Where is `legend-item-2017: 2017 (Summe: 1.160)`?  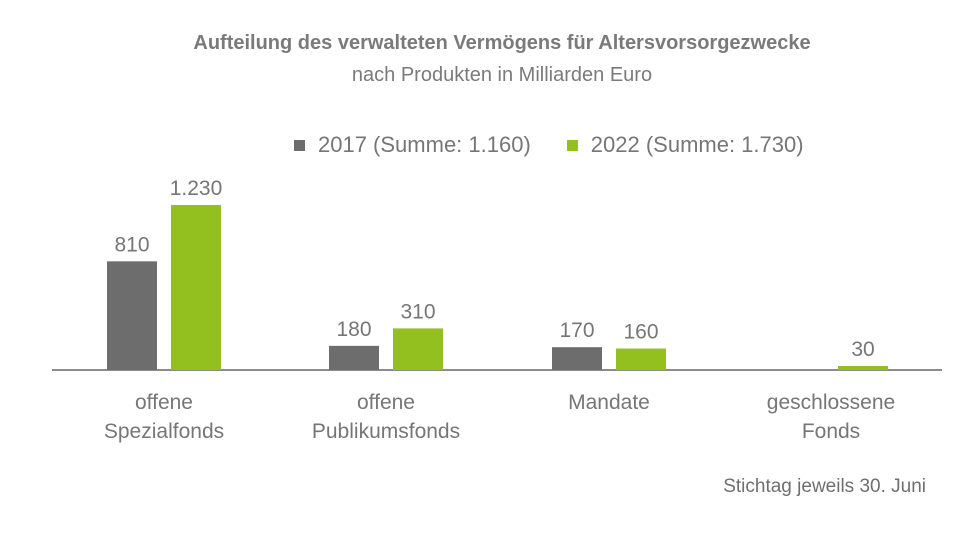 legend-item-2017: 2017 (Summe: 1.160) is located at coordinates (412, 145).